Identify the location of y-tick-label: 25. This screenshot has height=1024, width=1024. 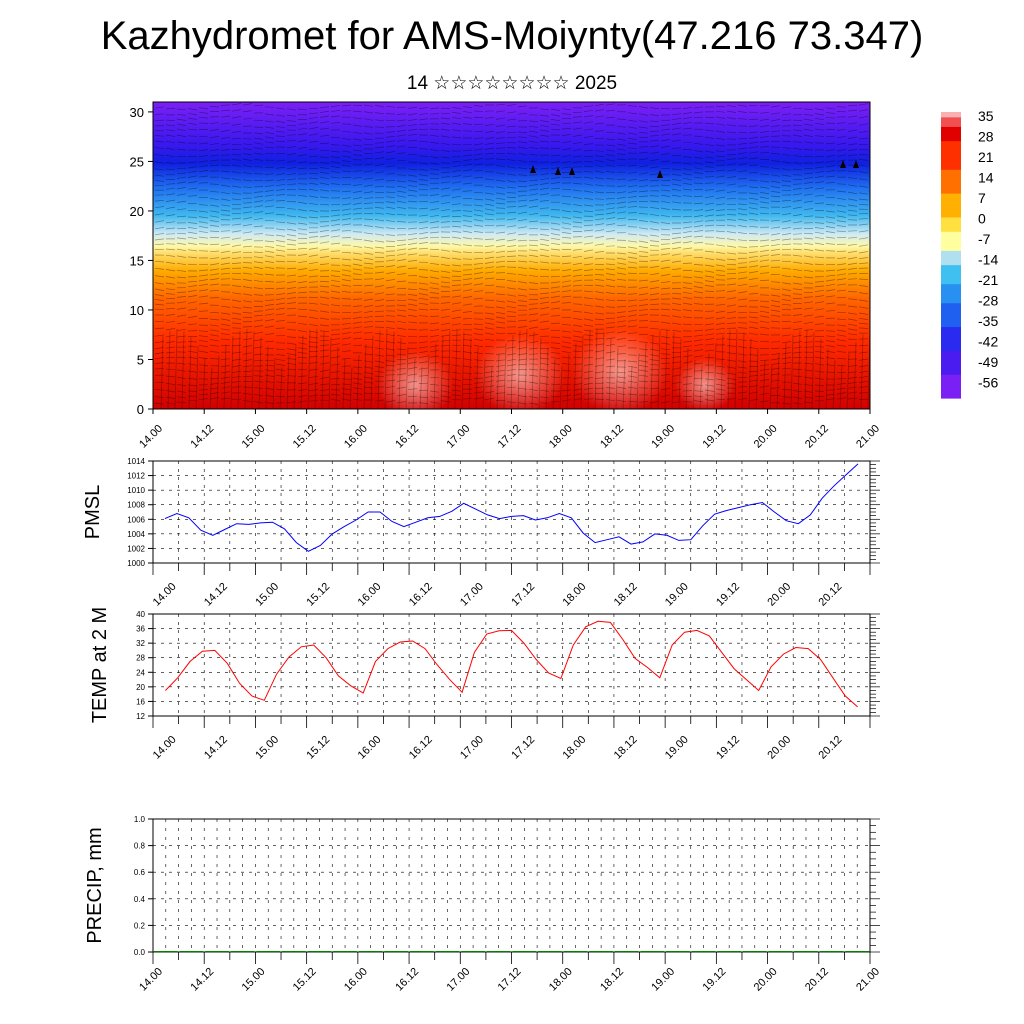
(137, 161).